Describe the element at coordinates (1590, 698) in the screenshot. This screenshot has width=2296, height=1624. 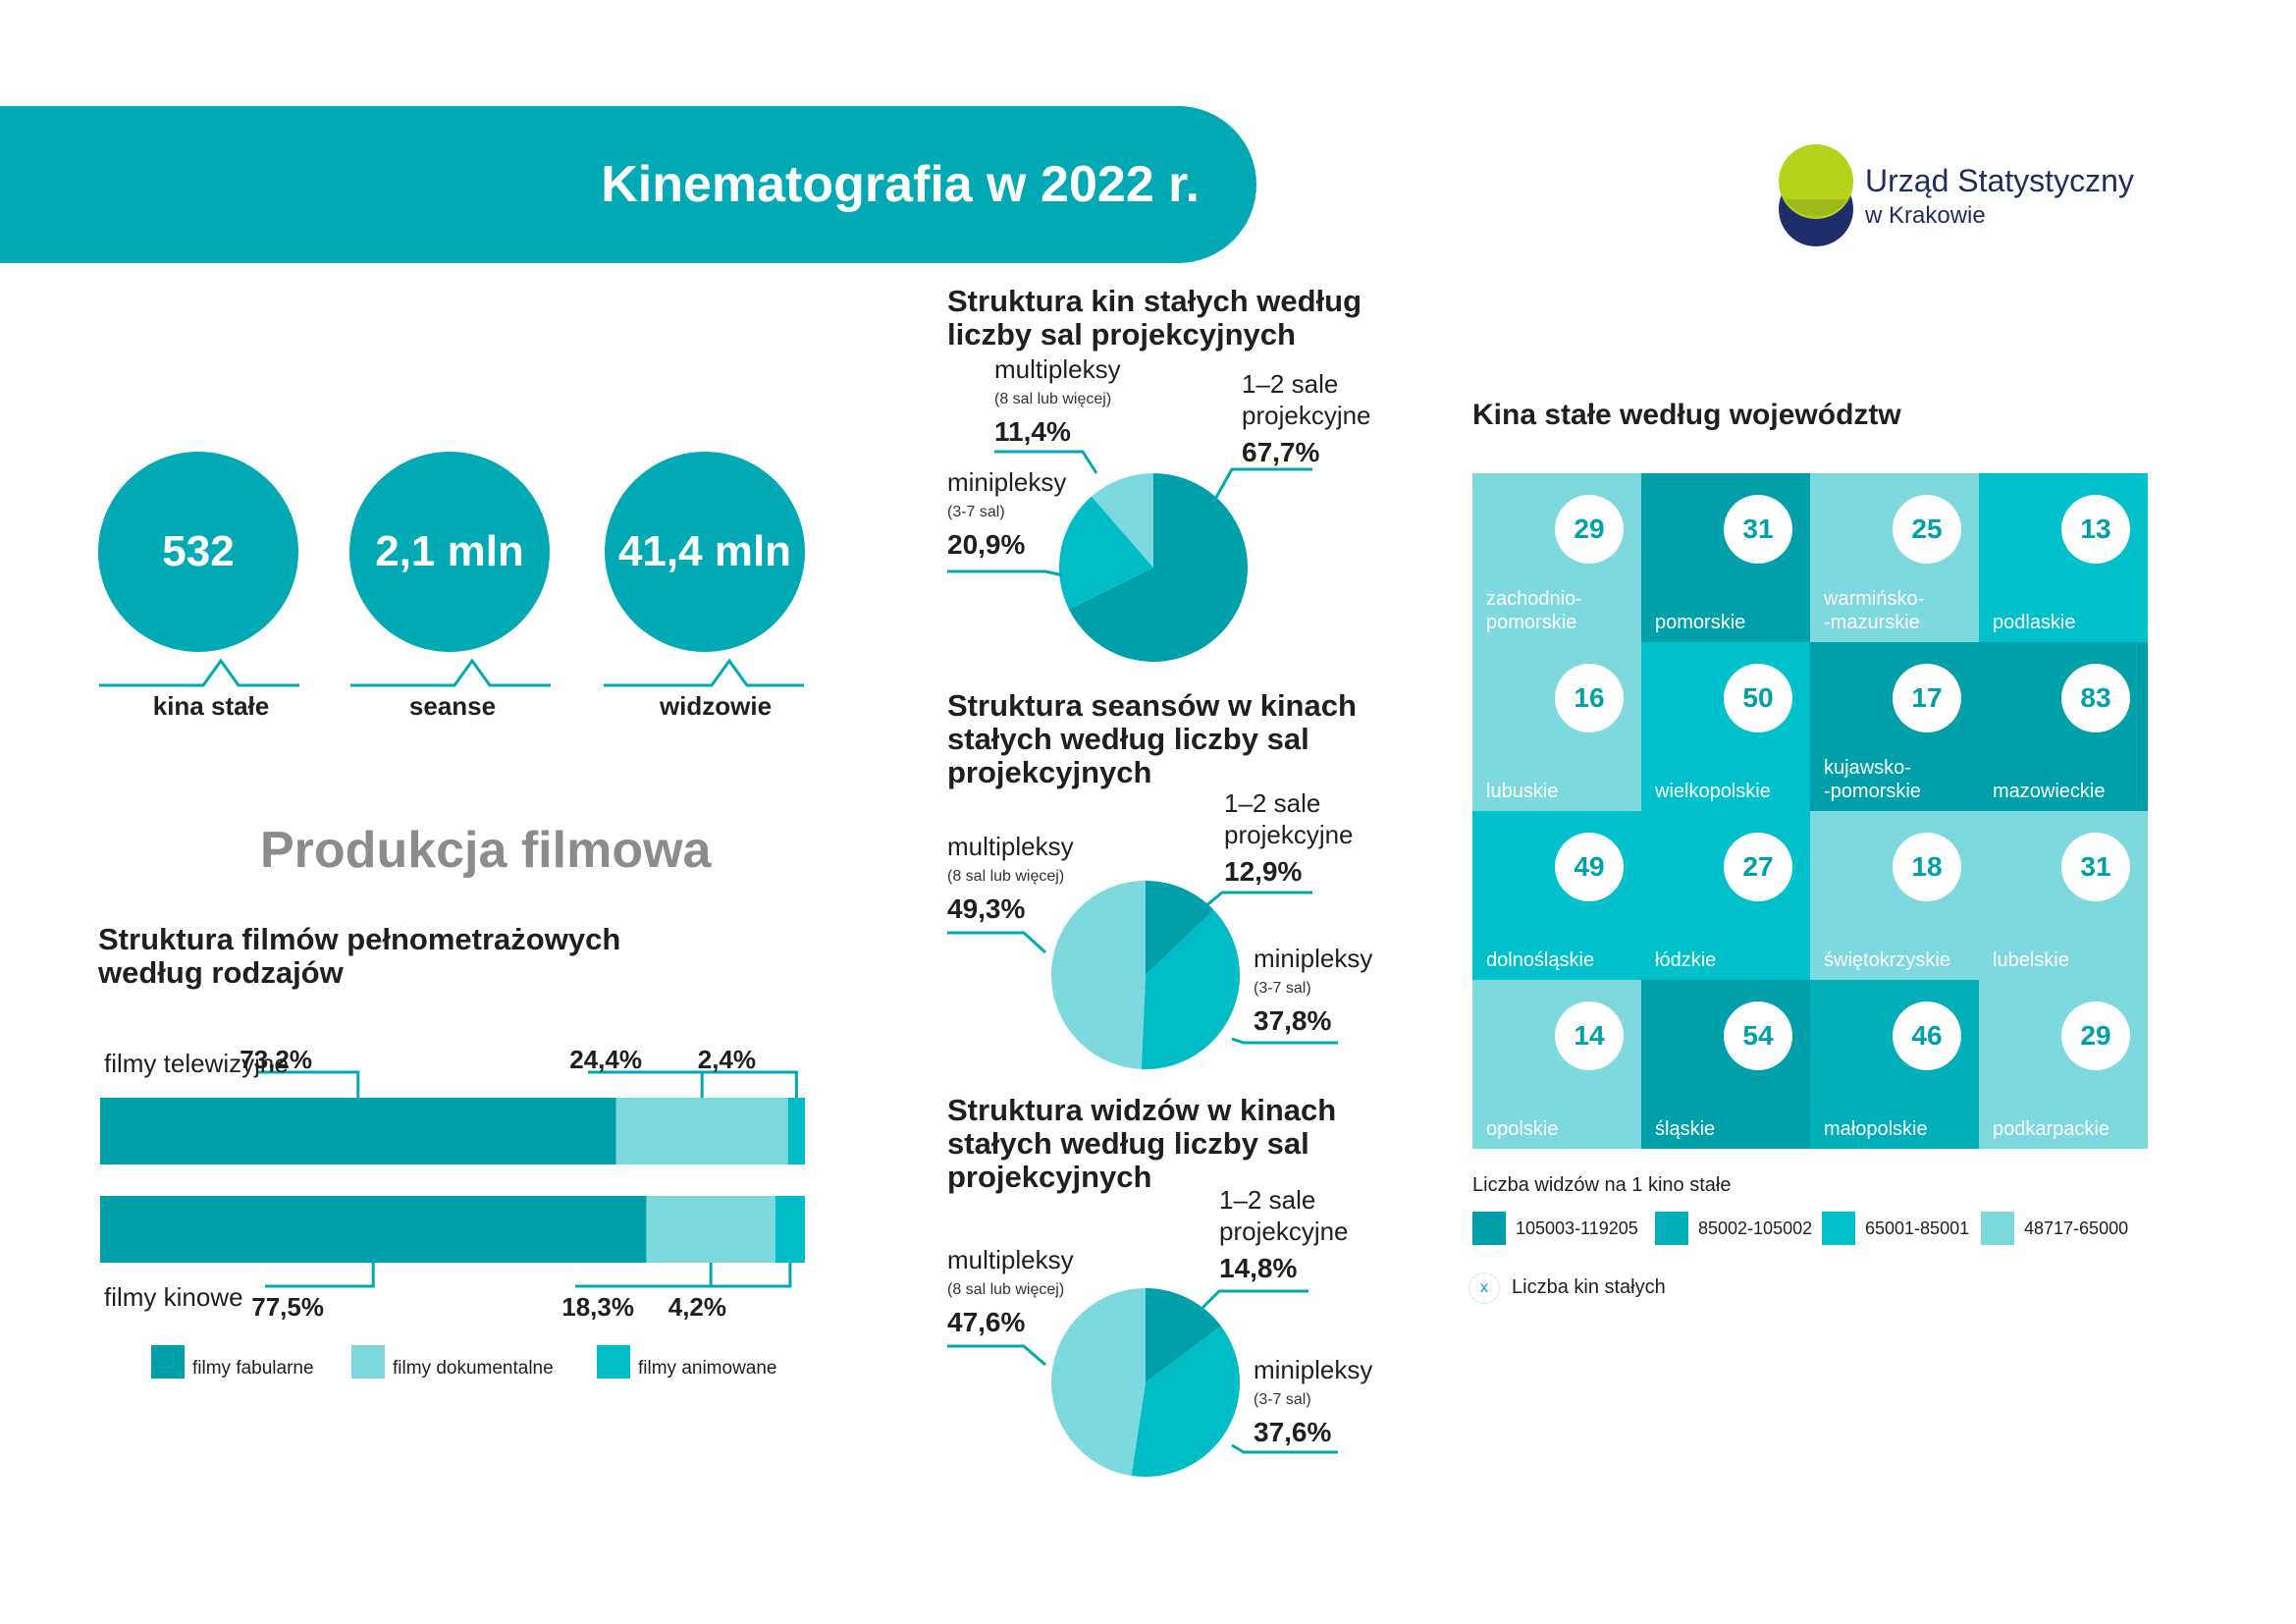
I see `tile-cinema-count: 16` at that location.